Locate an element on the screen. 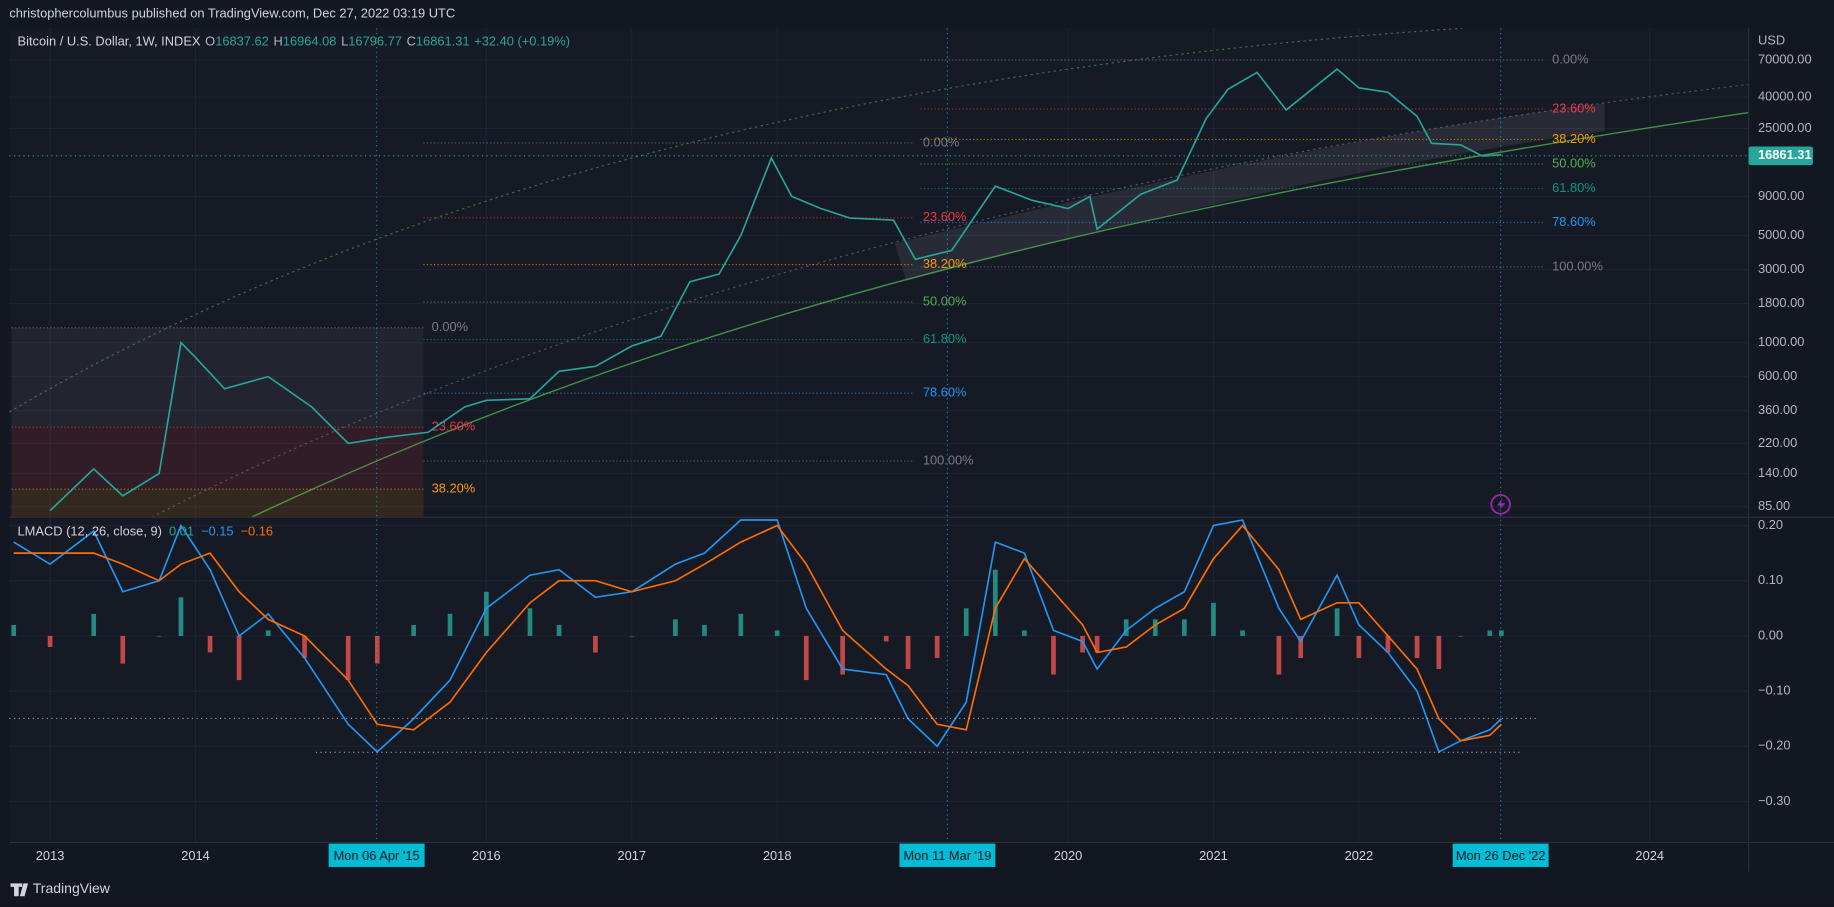 This screenshot has height=907, width=1834. y-tick-label: 40000.00 is located at coordinates (1785, 96).